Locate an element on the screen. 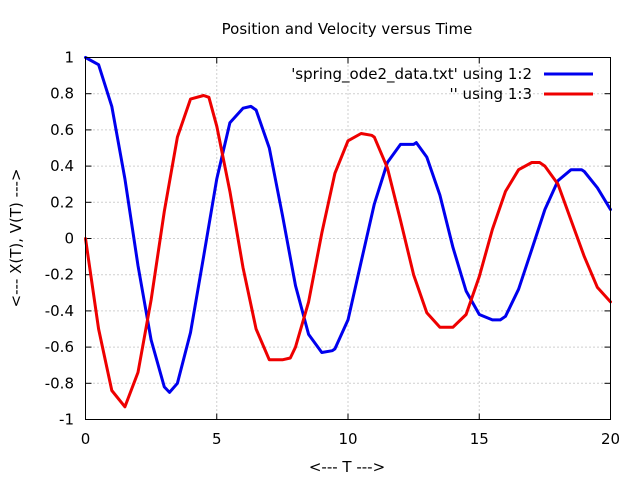 This screenshot has width=640, height=480. y-axis-label: <--- X(T), V(T) ---> is located at coordinates (16, 238).